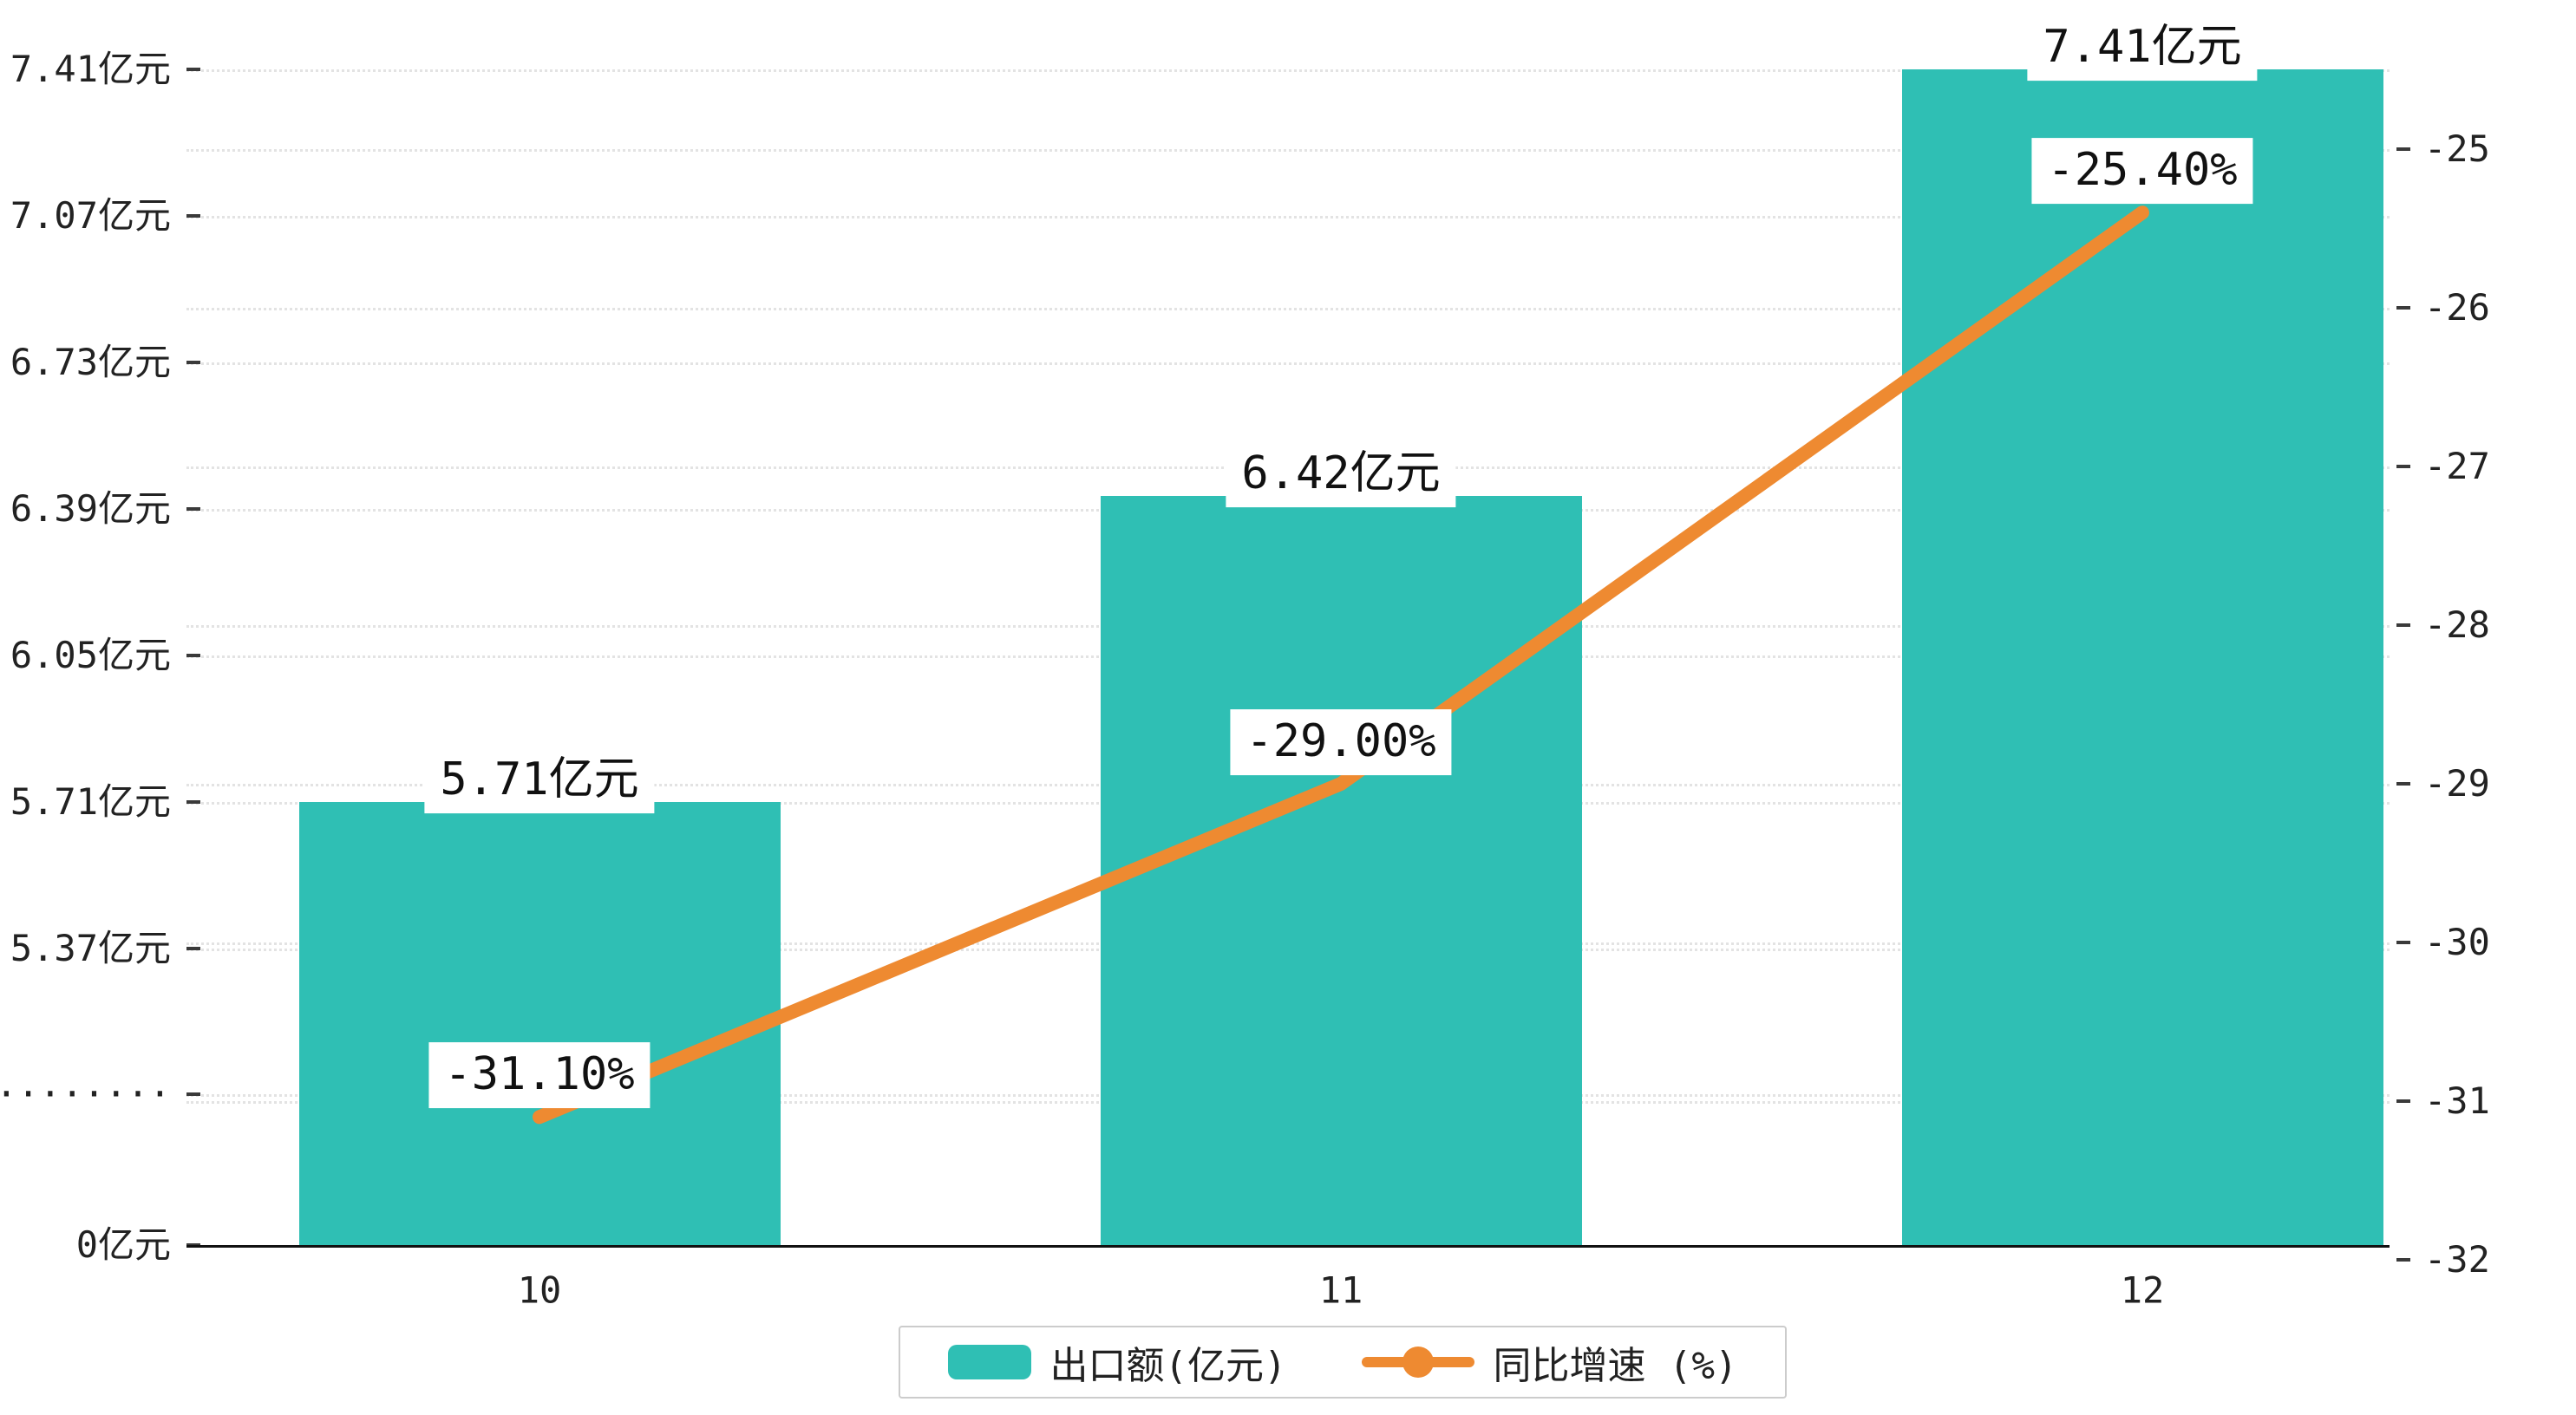 The height and width of the screenshot is (1415, 2576). Describe the element at coordinates (2142, 48) in the screenshot. I see `bar-value-label: 7.41亿元` at that location.